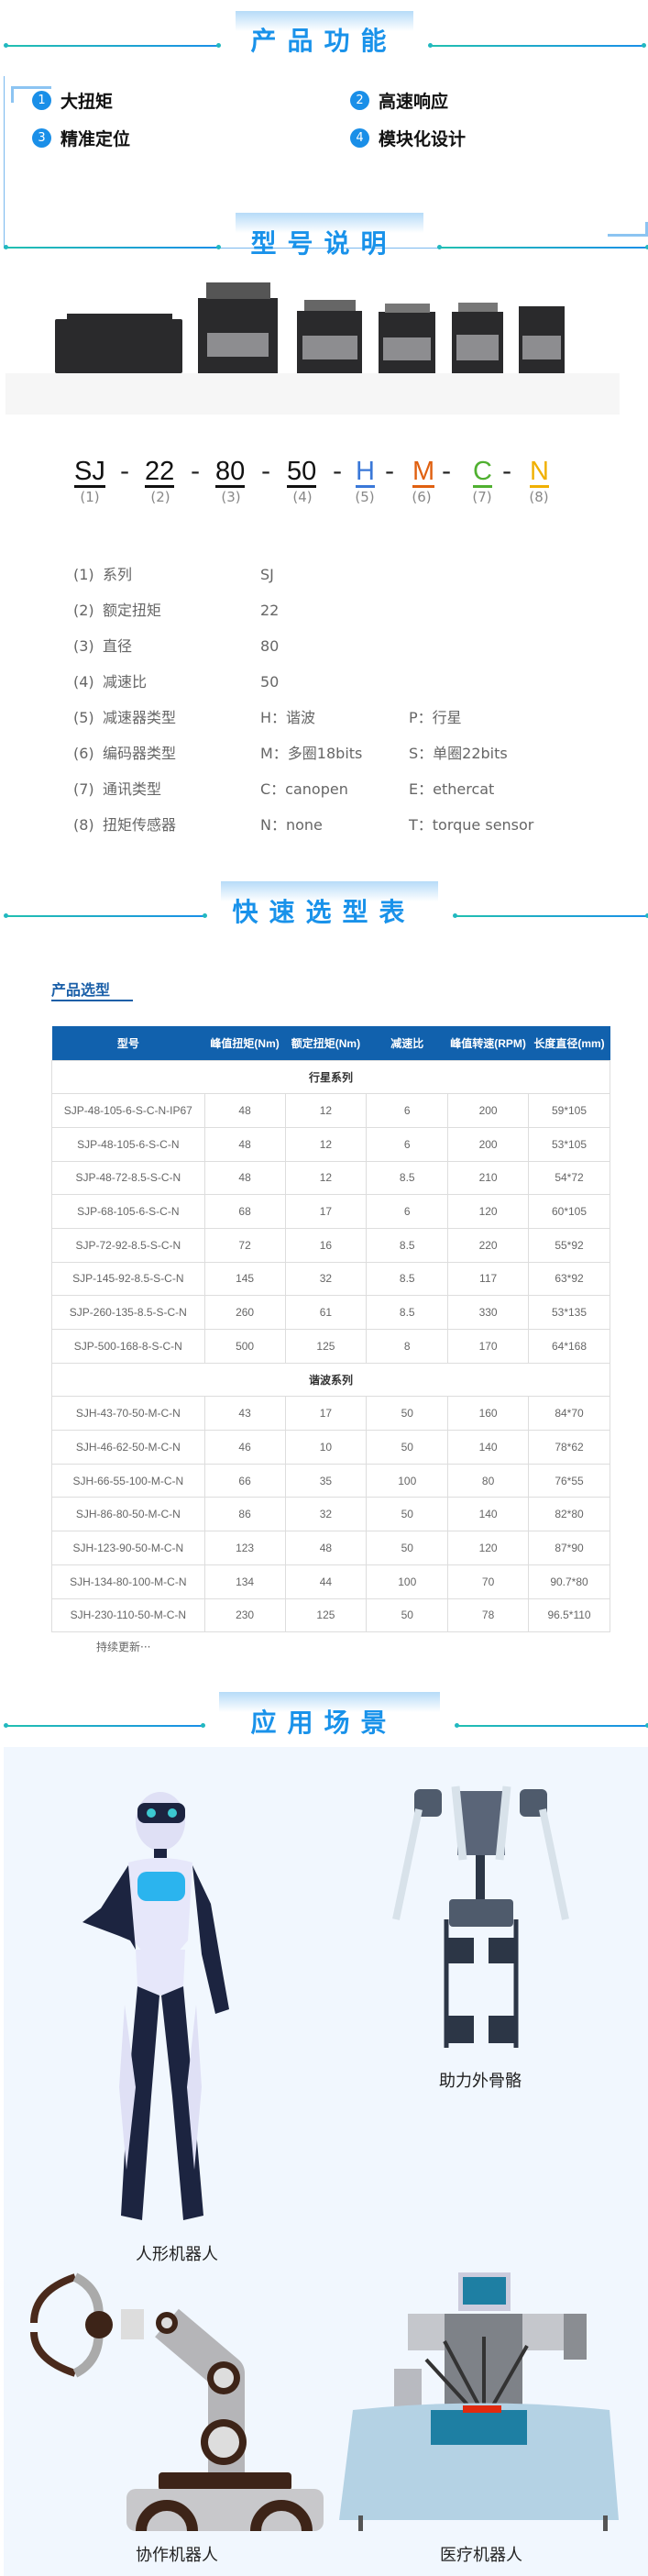  I want to click on table-cell: 59*105, so click(569, 1110).